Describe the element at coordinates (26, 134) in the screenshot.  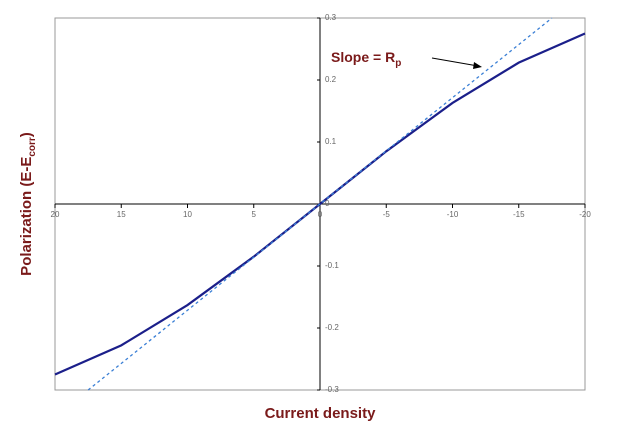
I see `y-label-tail: )` at that location.